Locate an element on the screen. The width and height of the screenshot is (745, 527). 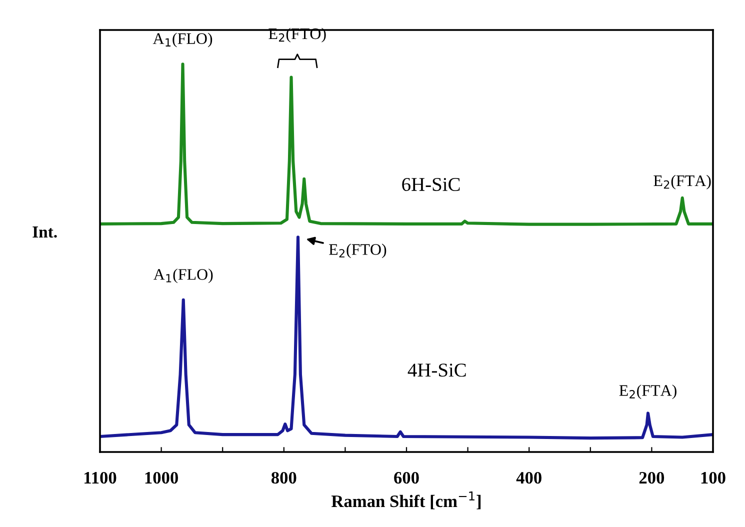
x-tick-label: 200 is located at coordinates (651, 478).